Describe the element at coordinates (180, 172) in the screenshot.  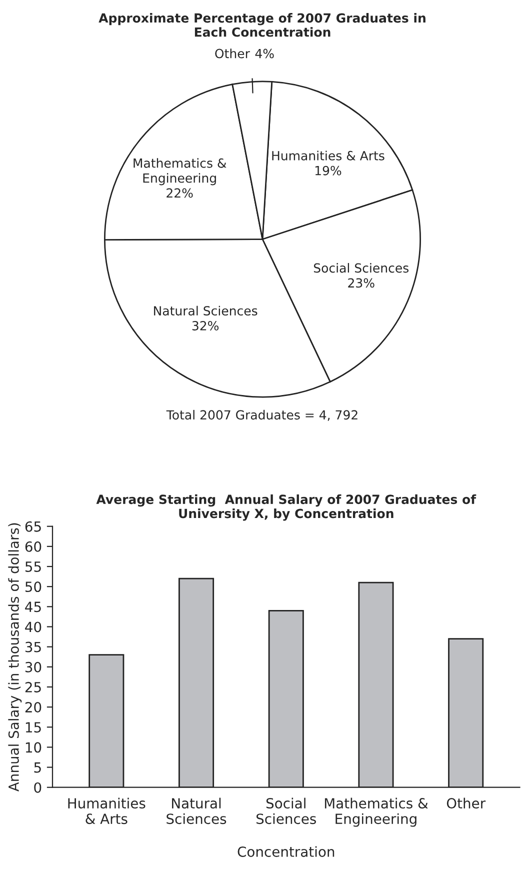
I see `slice-label: Mathematics & Engineering` at that location.